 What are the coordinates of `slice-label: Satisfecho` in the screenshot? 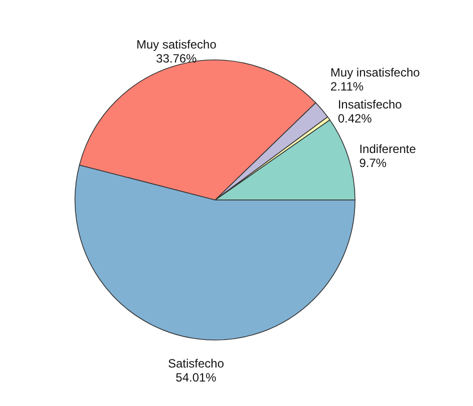 It's located at (196, 363).